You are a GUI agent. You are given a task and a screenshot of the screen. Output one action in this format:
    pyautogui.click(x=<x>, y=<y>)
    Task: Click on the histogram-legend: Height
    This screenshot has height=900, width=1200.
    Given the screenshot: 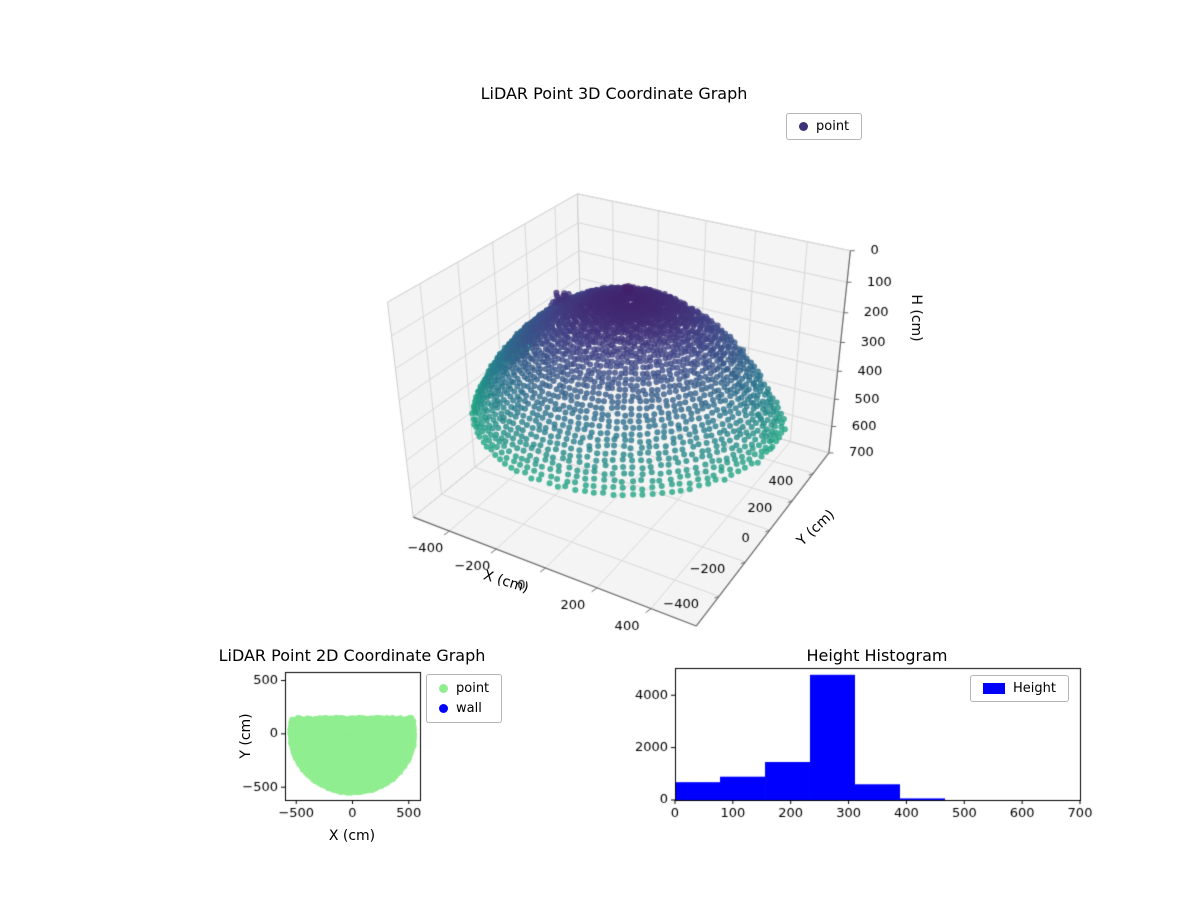 What is the action you would take?
    pyautogui.click(x=1019, y=688)
    